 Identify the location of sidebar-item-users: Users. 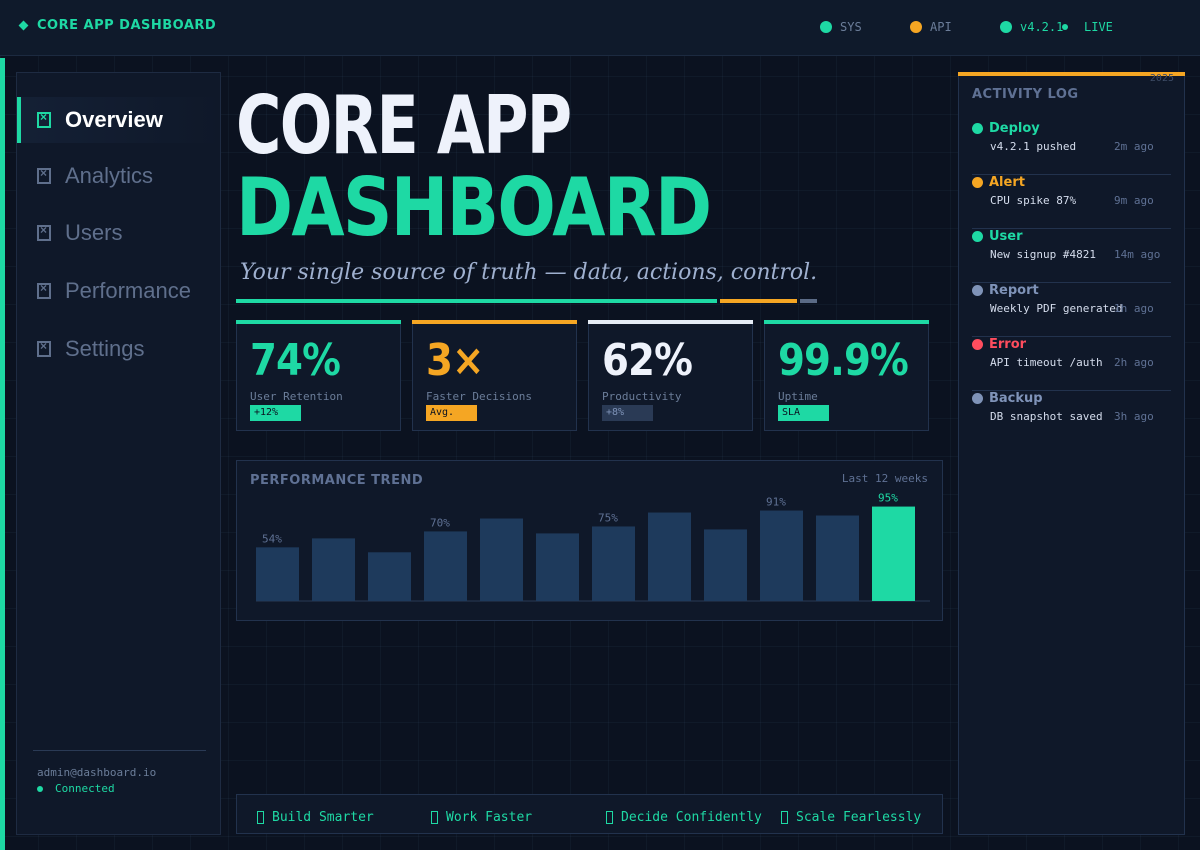
(118, 233).